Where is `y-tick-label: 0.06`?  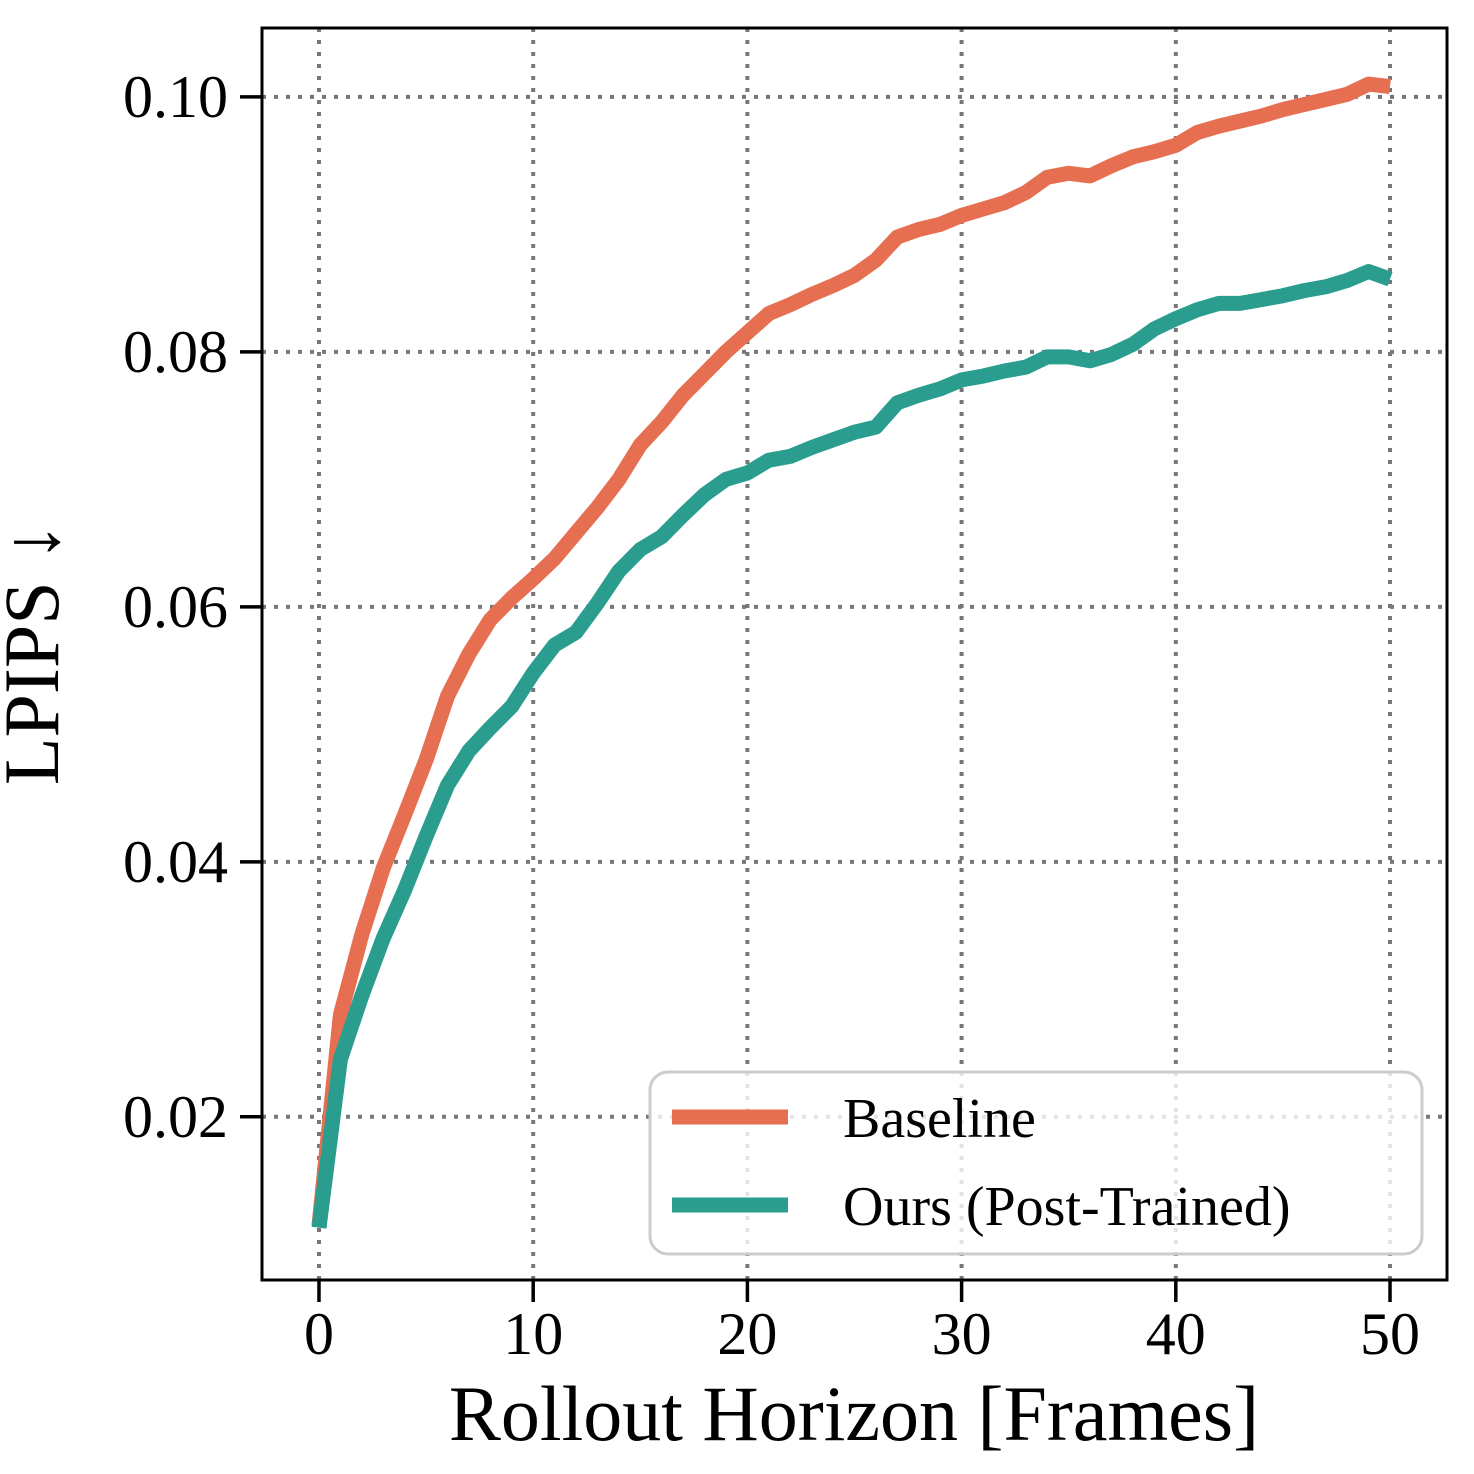
y-tick-label: 0.06 is located at coordinates (175, 607).